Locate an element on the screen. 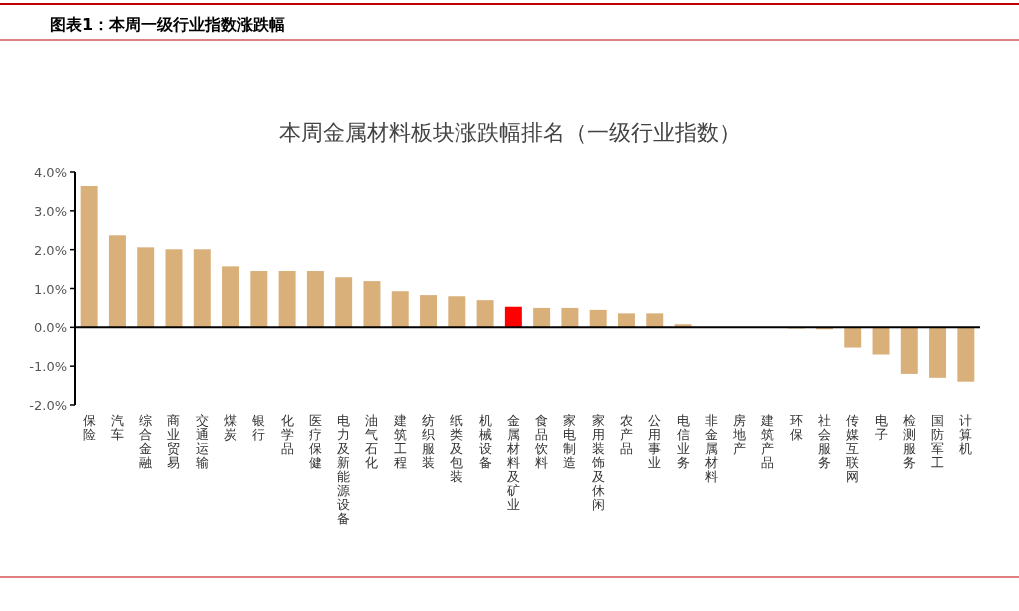 This screenshot has width=1019, height=611. x-tick-label: 商业贸易 is located at coordinates (174, 441).